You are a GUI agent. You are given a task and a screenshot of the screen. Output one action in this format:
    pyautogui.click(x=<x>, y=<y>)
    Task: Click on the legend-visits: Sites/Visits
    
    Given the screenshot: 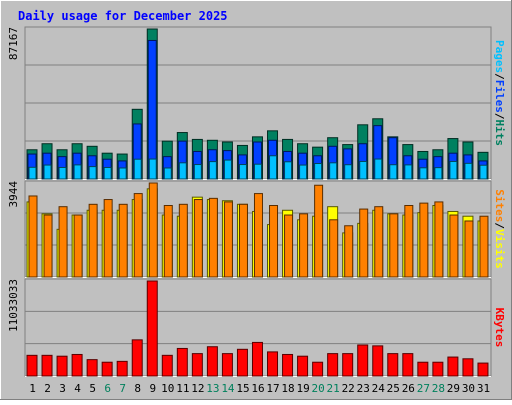 What is the action you would take?
    pyautogui.click(x=499, y=229)
    